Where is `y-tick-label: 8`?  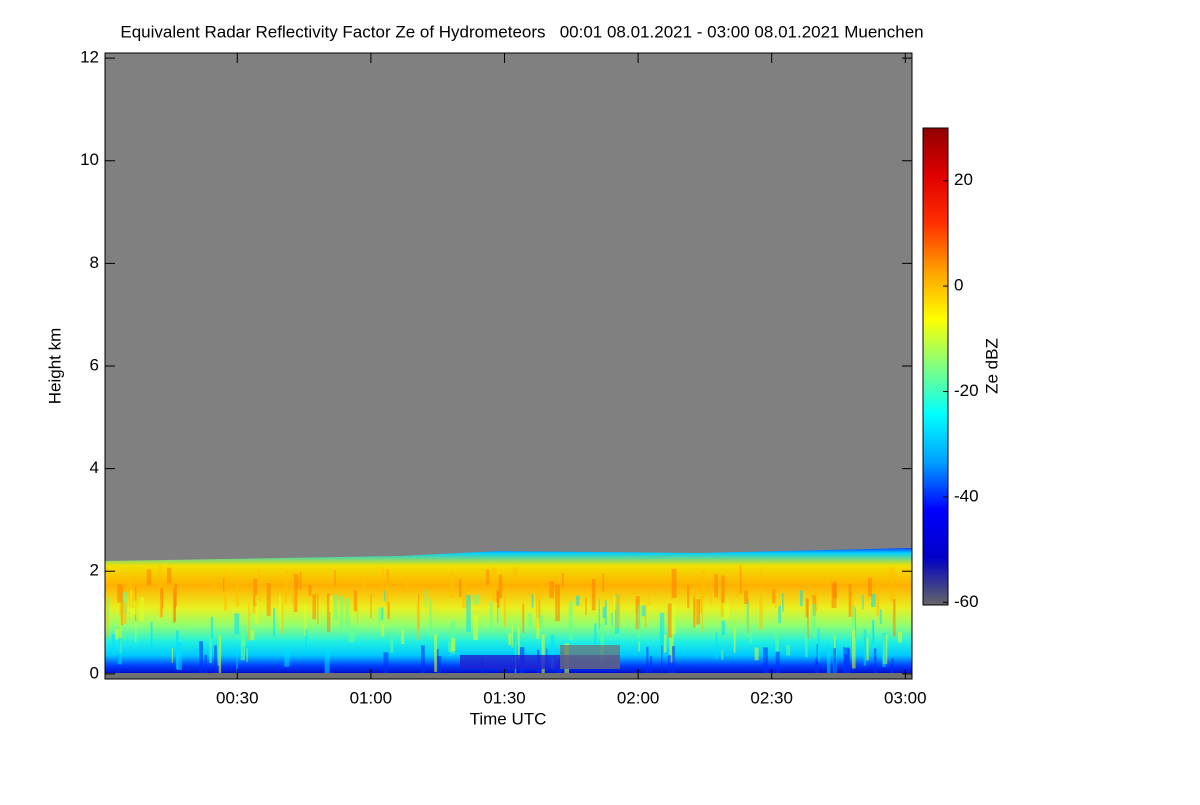 y-tick-label: 8 is located at coordinates (94, 262).